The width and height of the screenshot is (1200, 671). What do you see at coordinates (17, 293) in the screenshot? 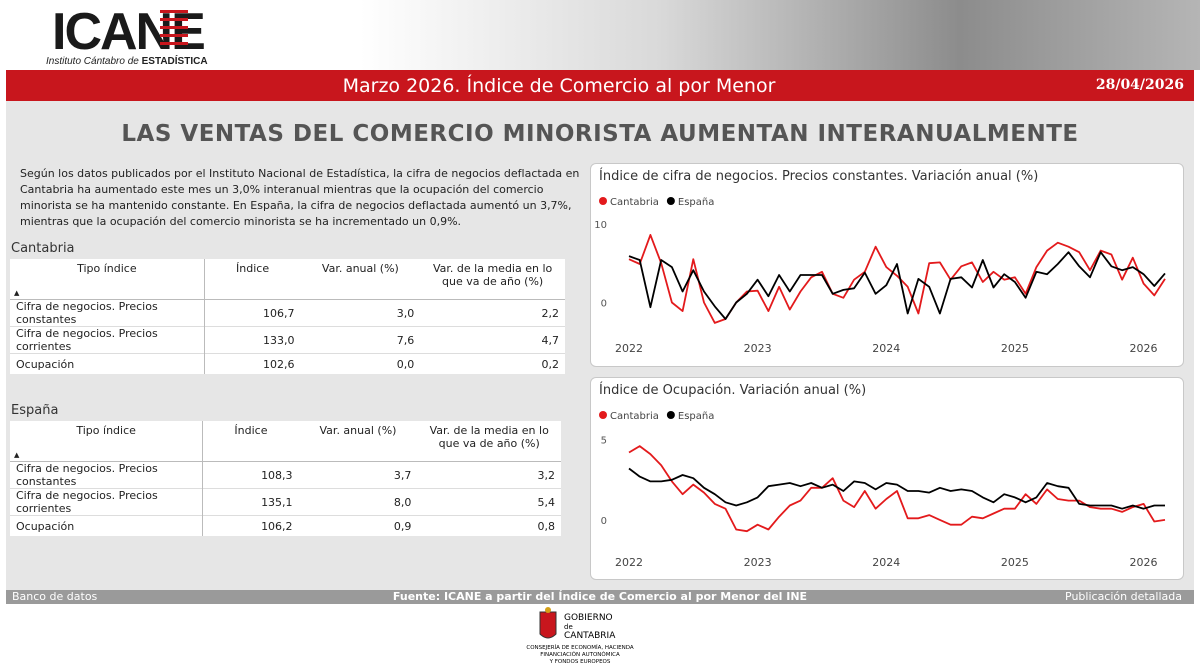
I see `sort-arrow: ▲` at bounding box center [17, 293].